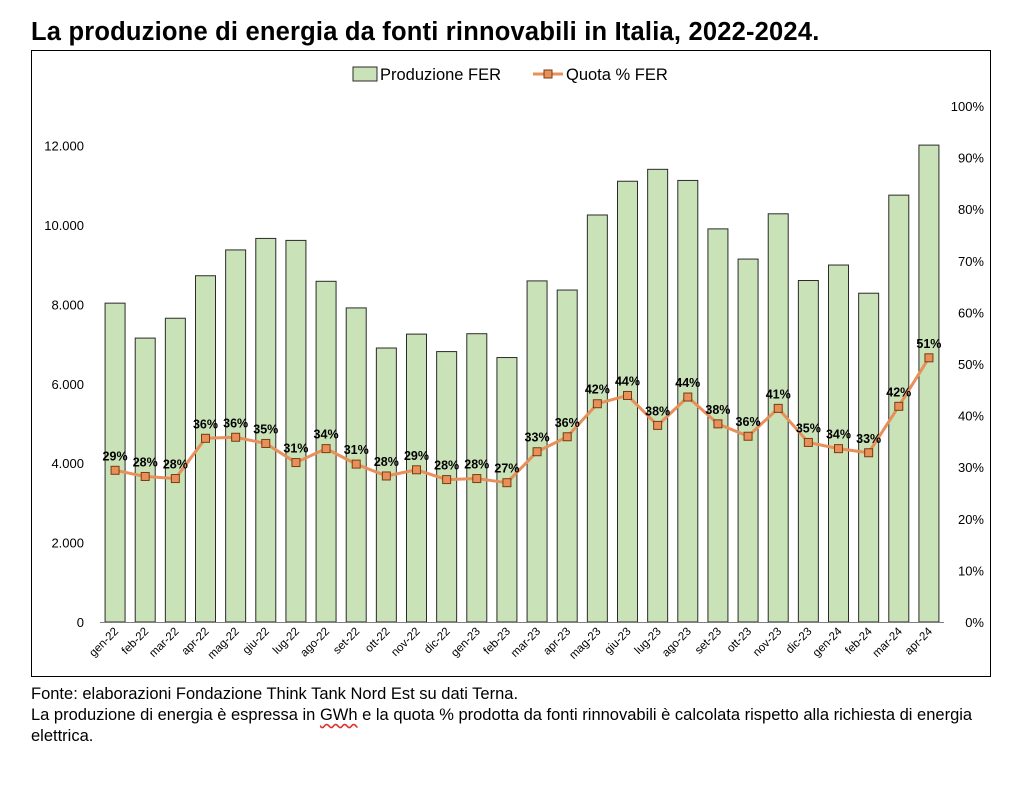 This screenshot has height=798, width=1024. Describe the element at coordinates (778, 394) in the screenshot. I see `data-label: 41%` at that location.